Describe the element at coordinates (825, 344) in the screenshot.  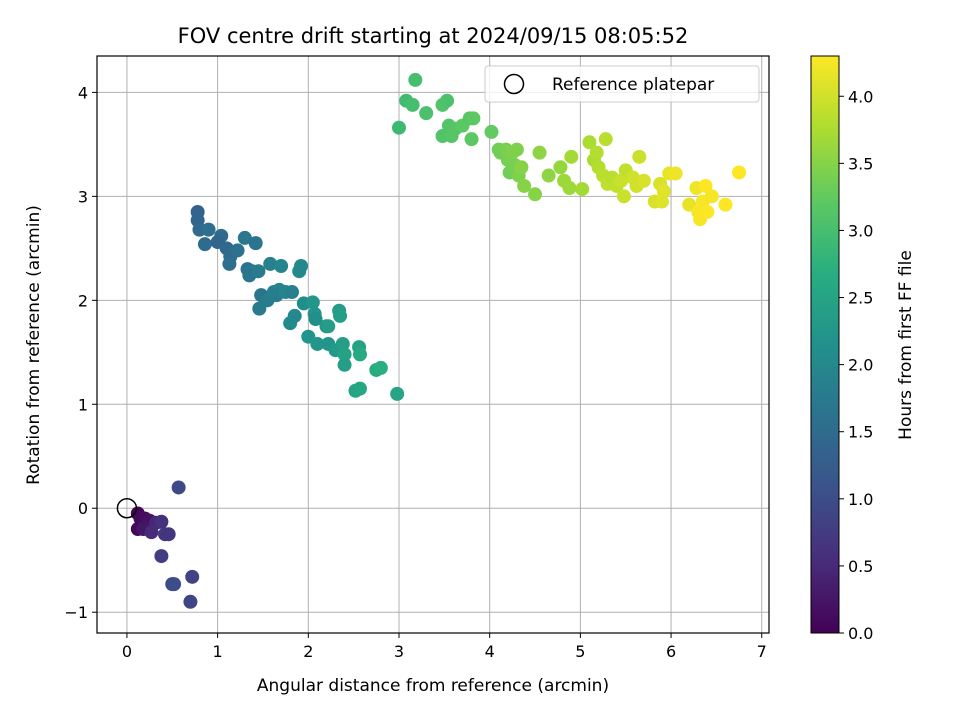
I see `colorbar-gradient` at that location.